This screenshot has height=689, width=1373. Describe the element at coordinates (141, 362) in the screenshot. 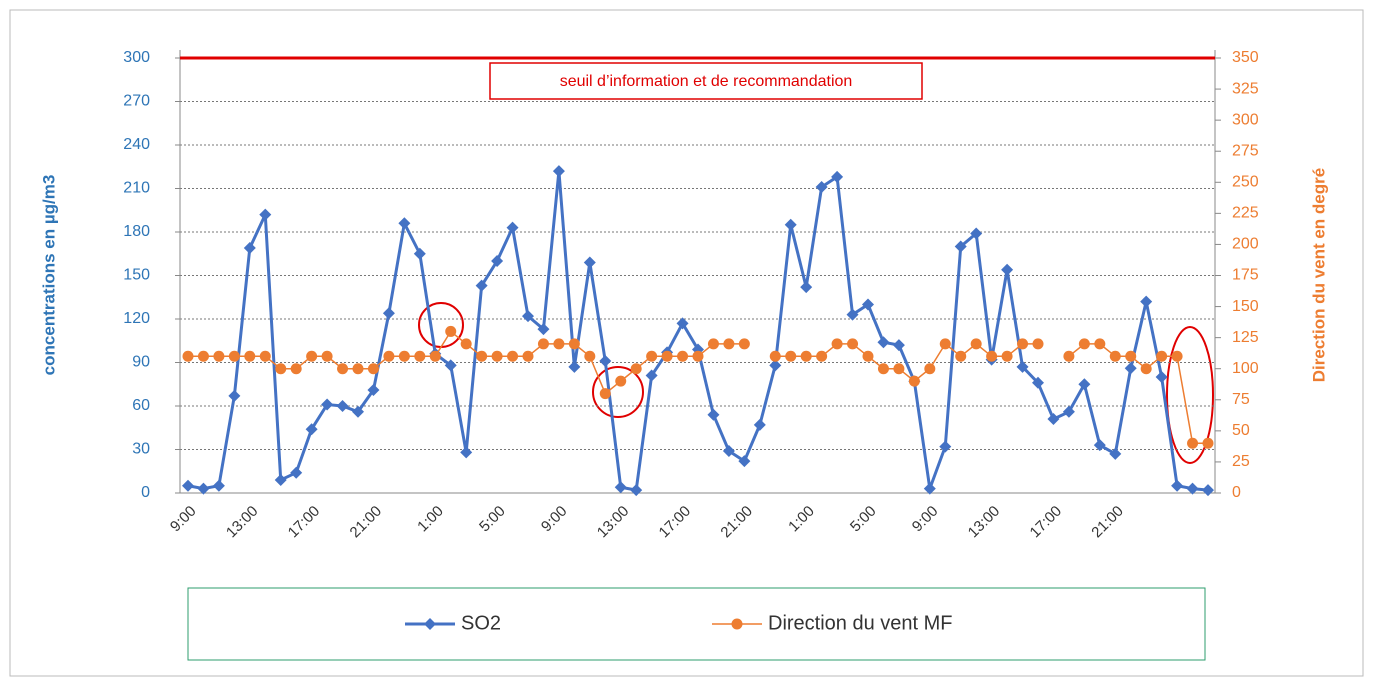

I see `y-tick-label: 90` at that location.